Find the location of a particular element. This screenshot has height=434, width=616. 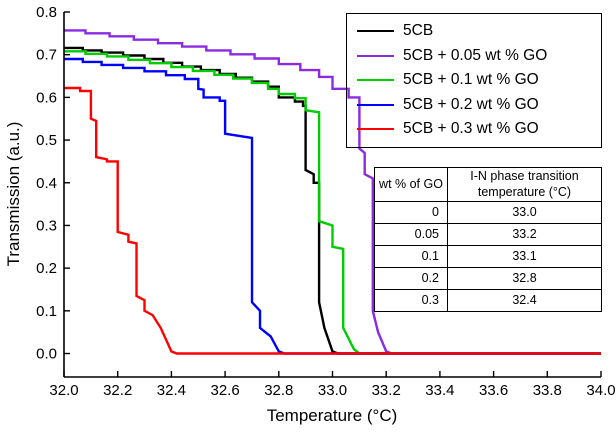

cell-wt-go: 0 is located at coordinates (411, 213).